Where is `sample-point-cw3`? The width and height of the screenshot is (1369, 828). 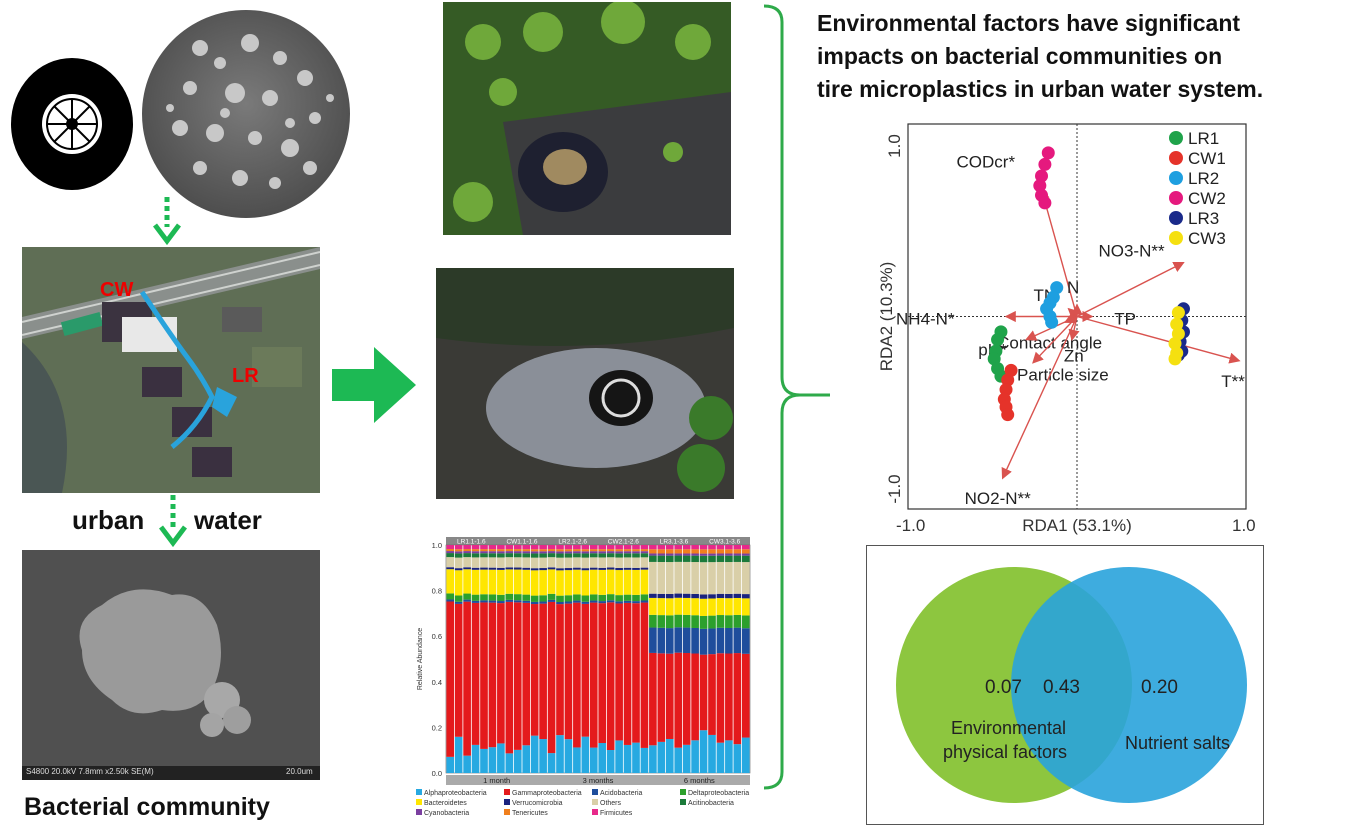
sample-point-cw3 is located at coordinates (1177, 324).